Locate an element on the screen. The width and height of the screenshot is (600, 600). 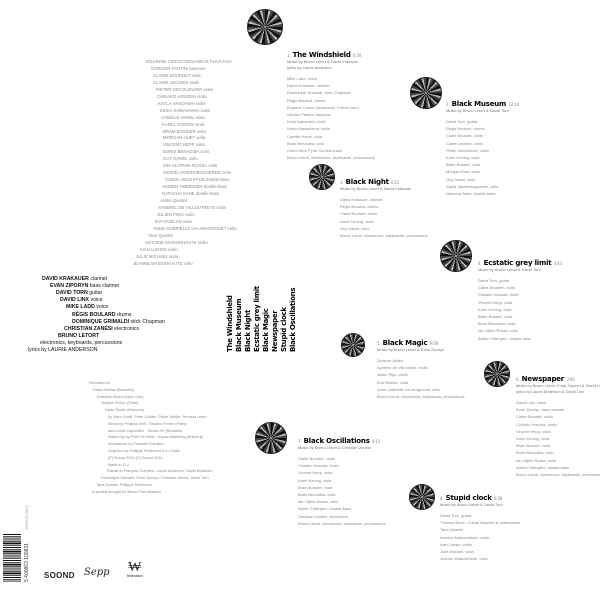
vertical-track-title: Black Night is located at coordinates (248, 331).